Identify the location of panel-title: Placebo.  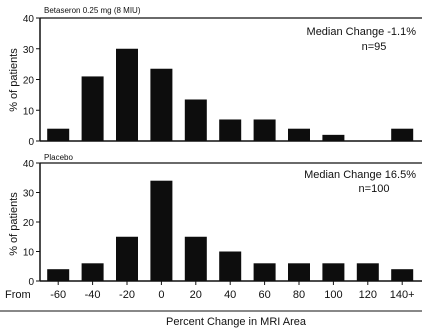
(58, 157).